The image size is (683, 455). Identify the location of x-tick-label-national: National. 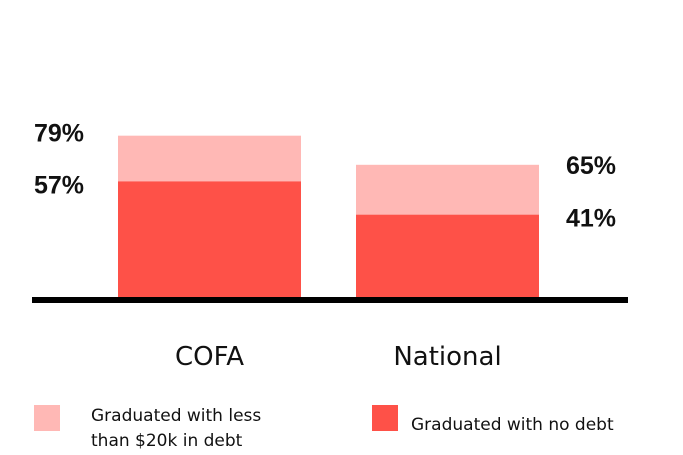
(447, 357).